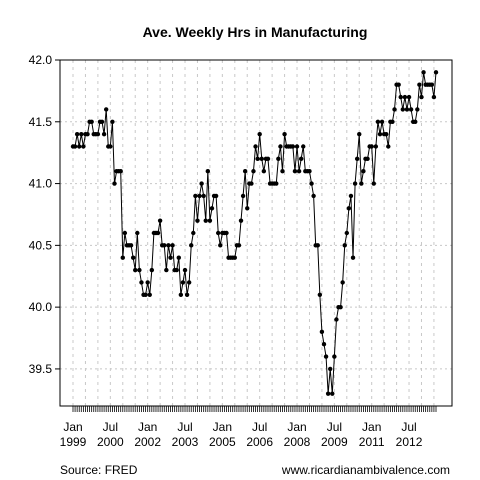  What do you see at coordinates (365, 470) in the screenshot?
I see `website-credit: www.ricardianambivalence.com` at bounding box center [365, 470].